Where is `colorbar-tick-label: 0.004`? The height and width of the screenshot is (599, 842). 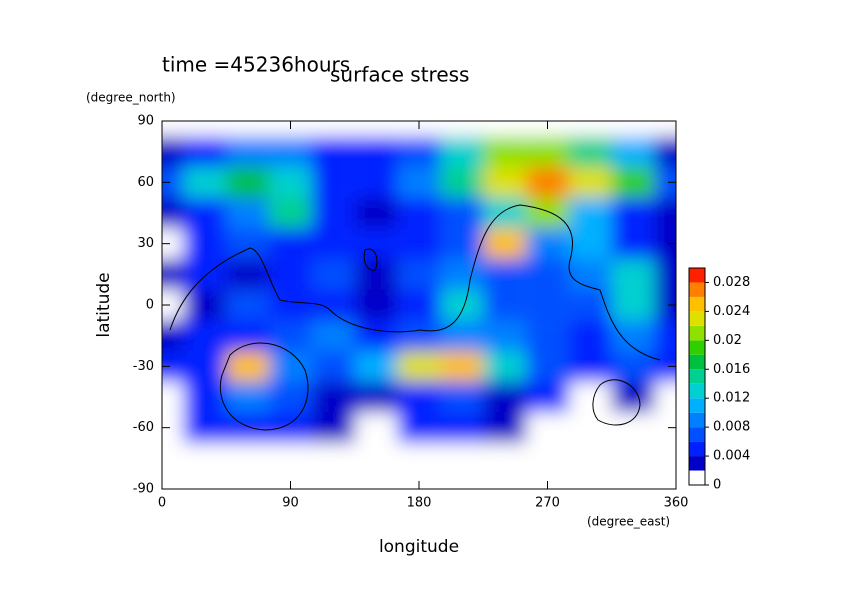
colorbar-tick-label: 0.004 is located at coordinates (731, 456).